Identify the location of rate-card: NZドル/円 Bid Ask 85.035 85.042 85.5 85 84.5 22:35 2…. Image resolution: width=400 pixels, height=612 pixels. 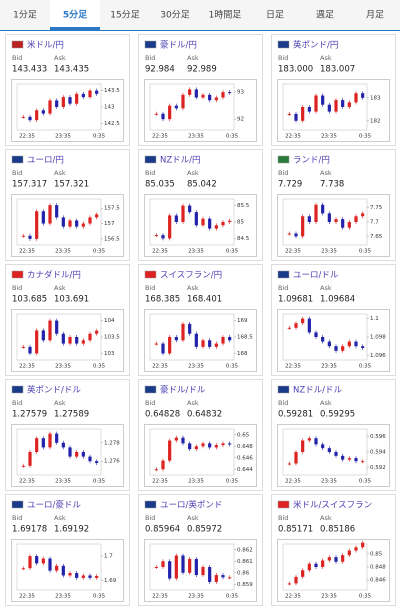
(200, 205).